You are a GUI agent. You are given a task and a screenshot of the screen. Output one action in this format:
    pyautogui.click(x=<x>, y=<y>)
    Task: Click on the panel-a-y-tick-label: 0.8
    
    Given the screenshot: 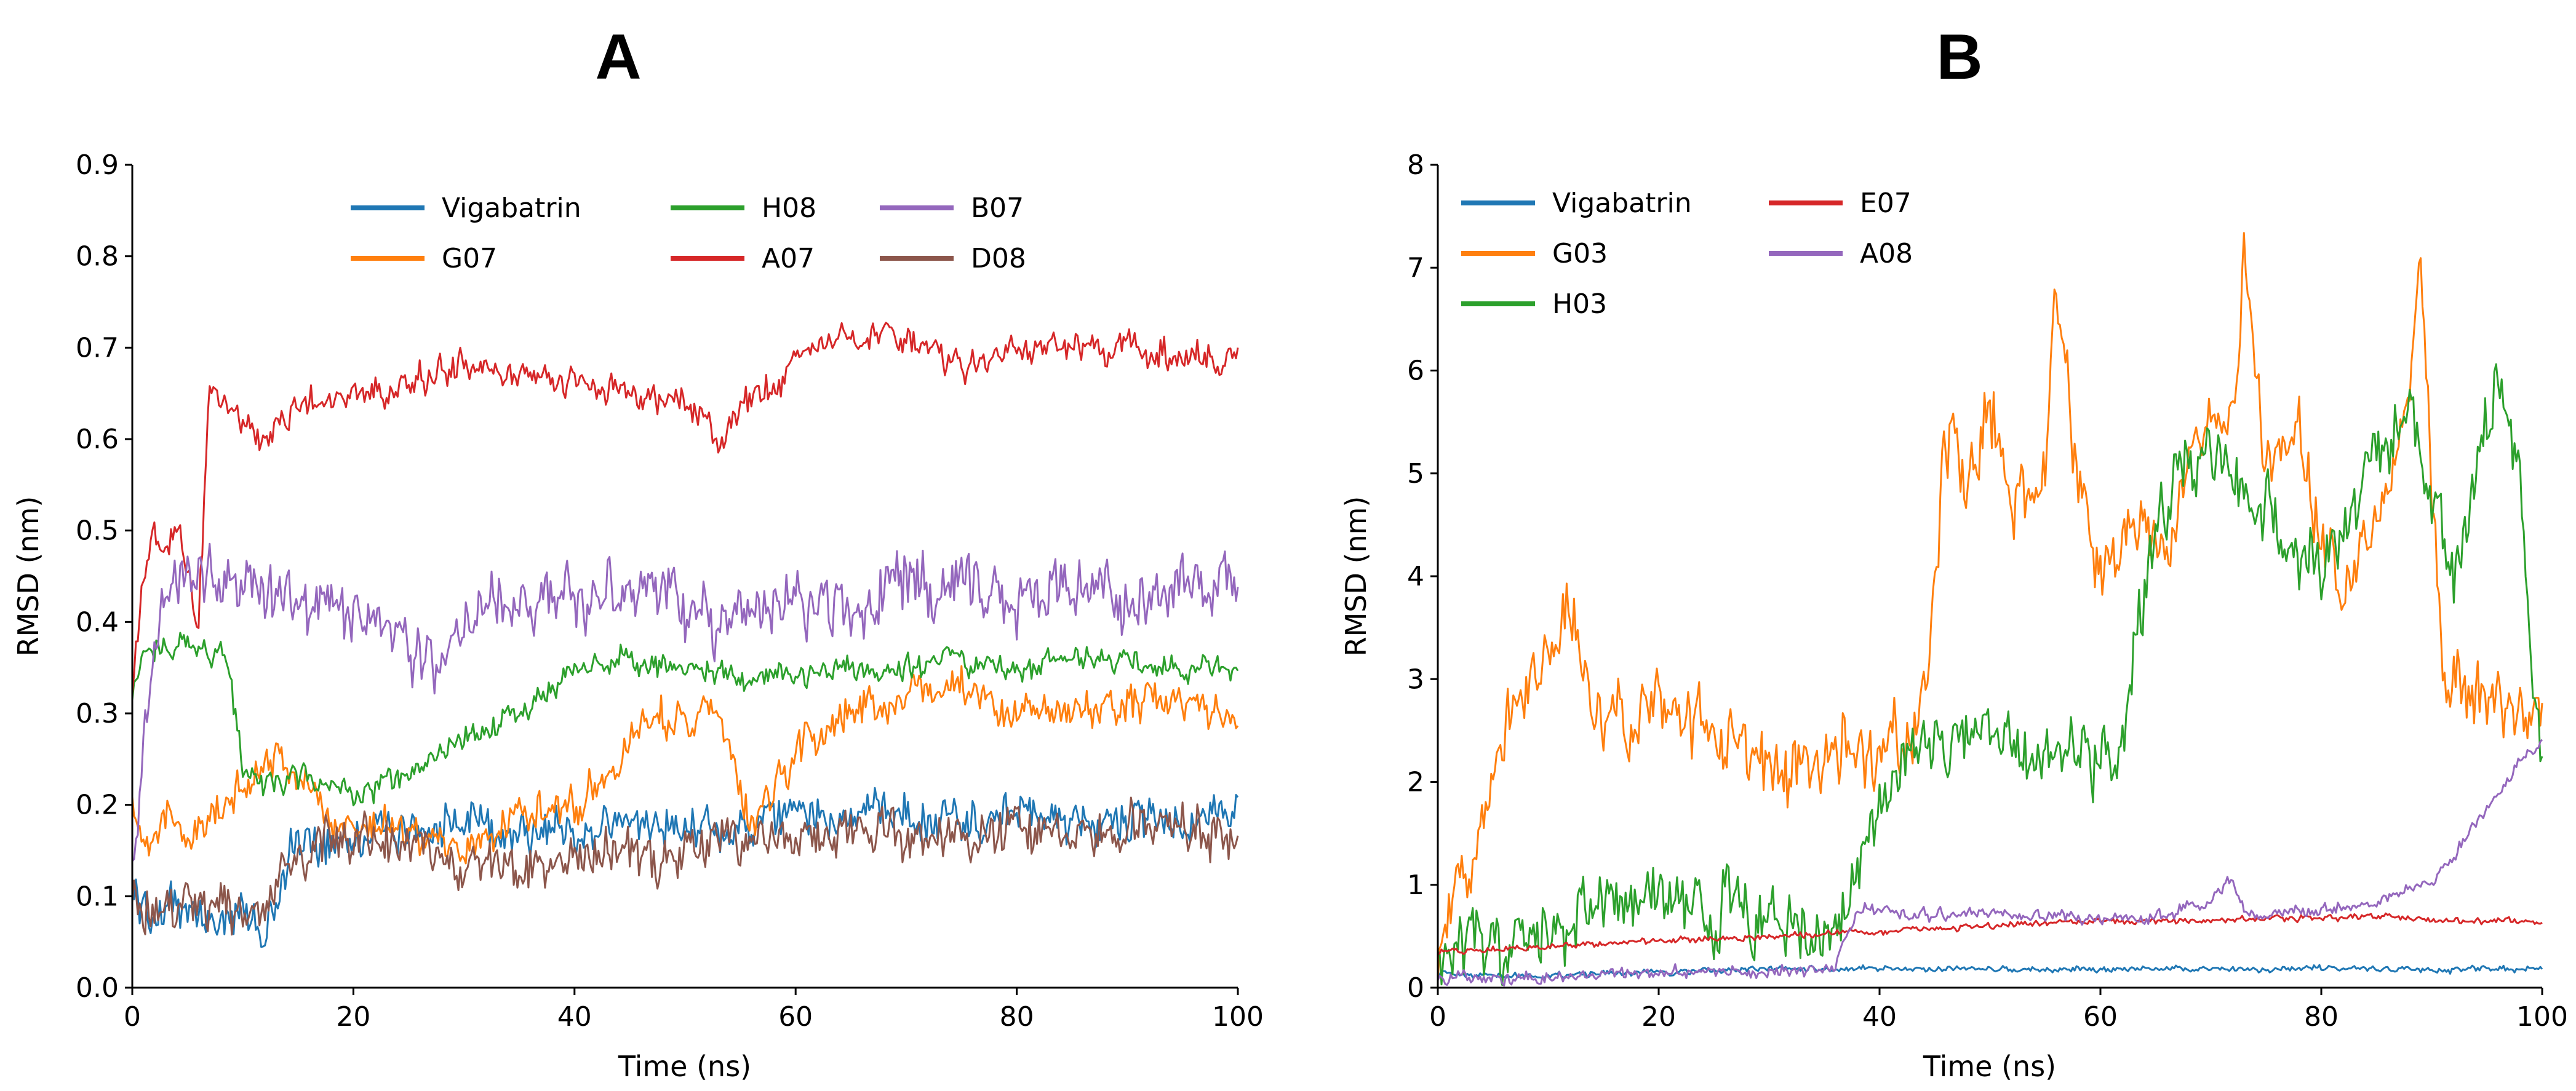 What is the action you would take?
    pyautogui.click(x=97, y=256)
    